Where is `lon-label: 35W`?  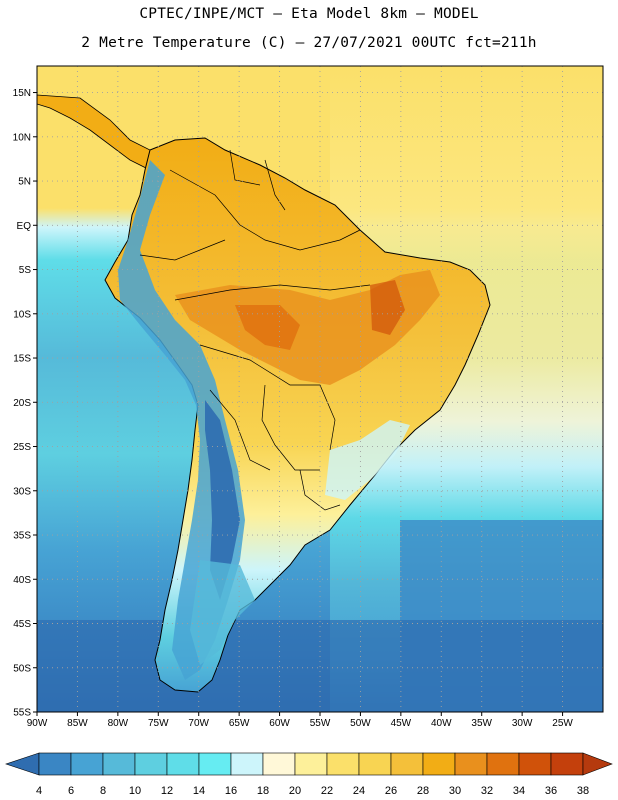
lon-label: 35W is located at coordinates (481, 723).